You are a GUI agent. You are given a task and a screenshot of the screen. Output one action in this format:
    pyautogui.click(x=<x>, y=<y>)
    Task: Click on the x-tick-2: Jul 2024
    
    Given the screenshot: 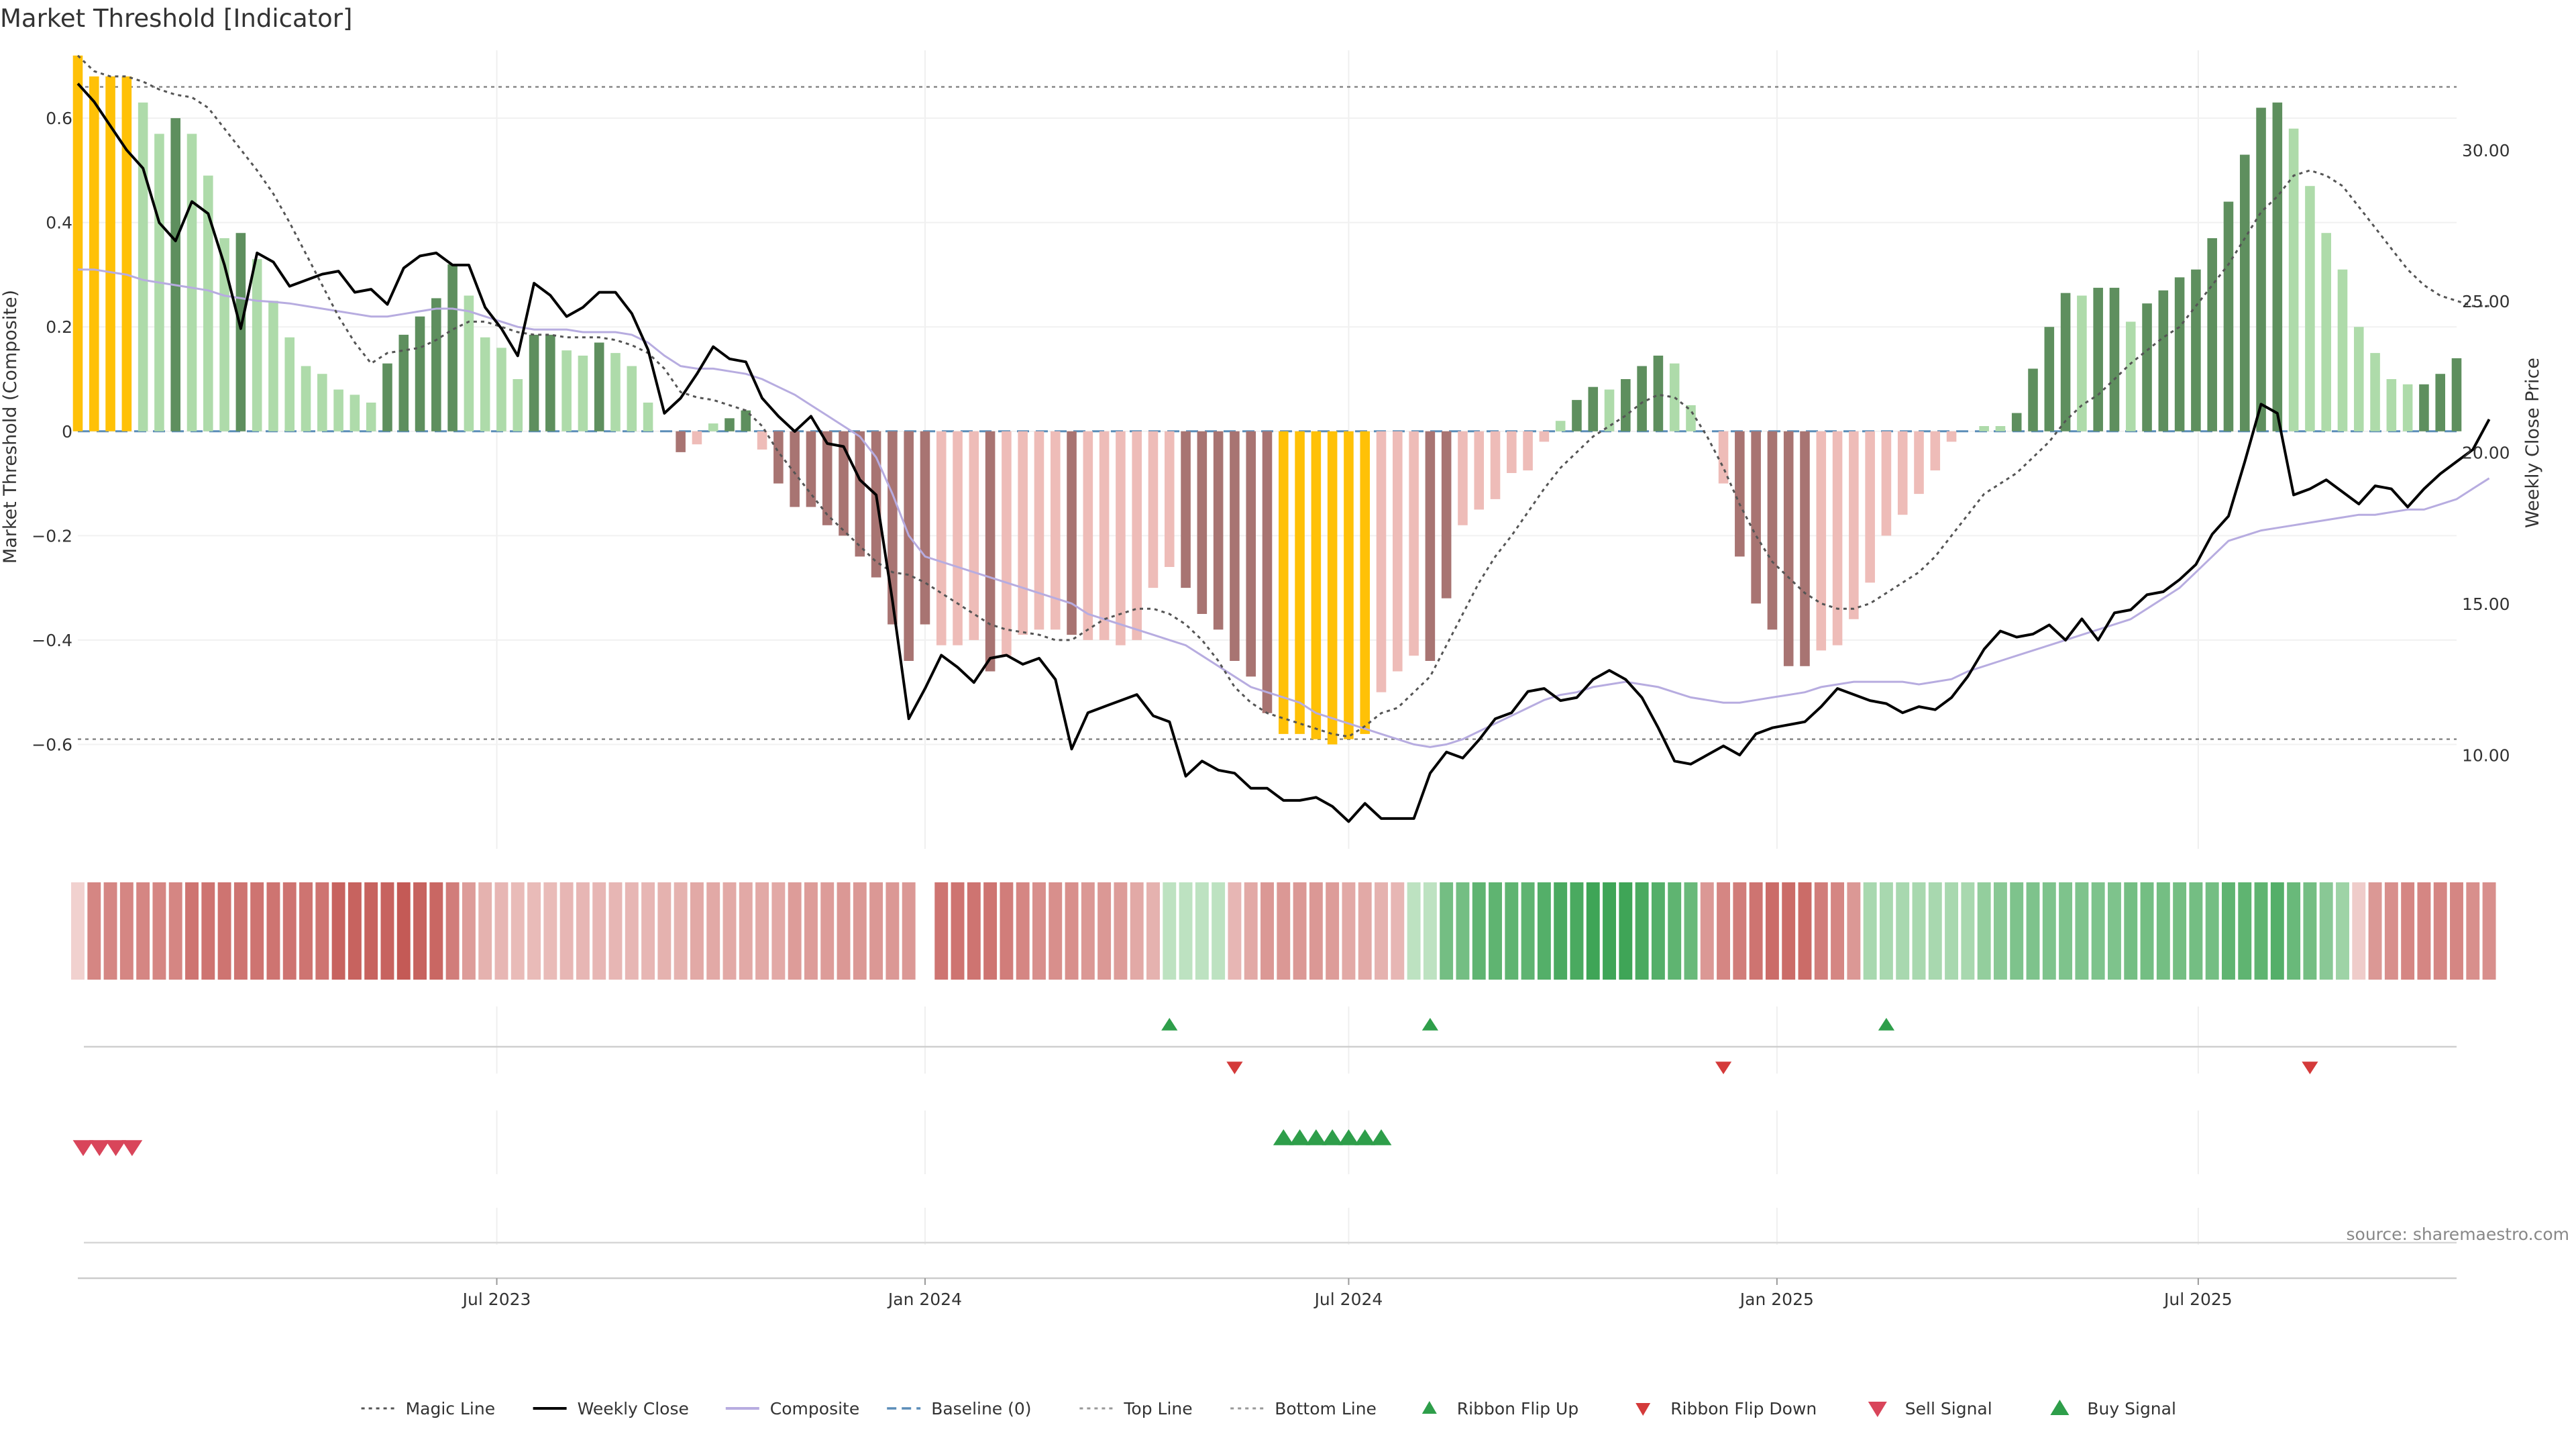 What is the action you would take?
    pyautogui.click(x=1348, y=1300)
    